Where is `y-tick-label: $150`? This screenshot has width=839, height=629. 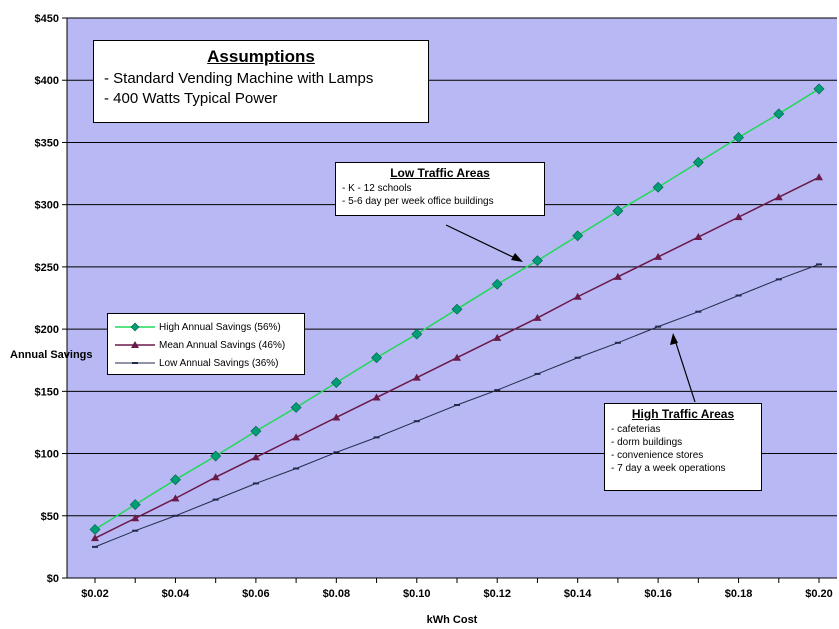 y-tick-label: $150 is located at coordinates (47, 392).